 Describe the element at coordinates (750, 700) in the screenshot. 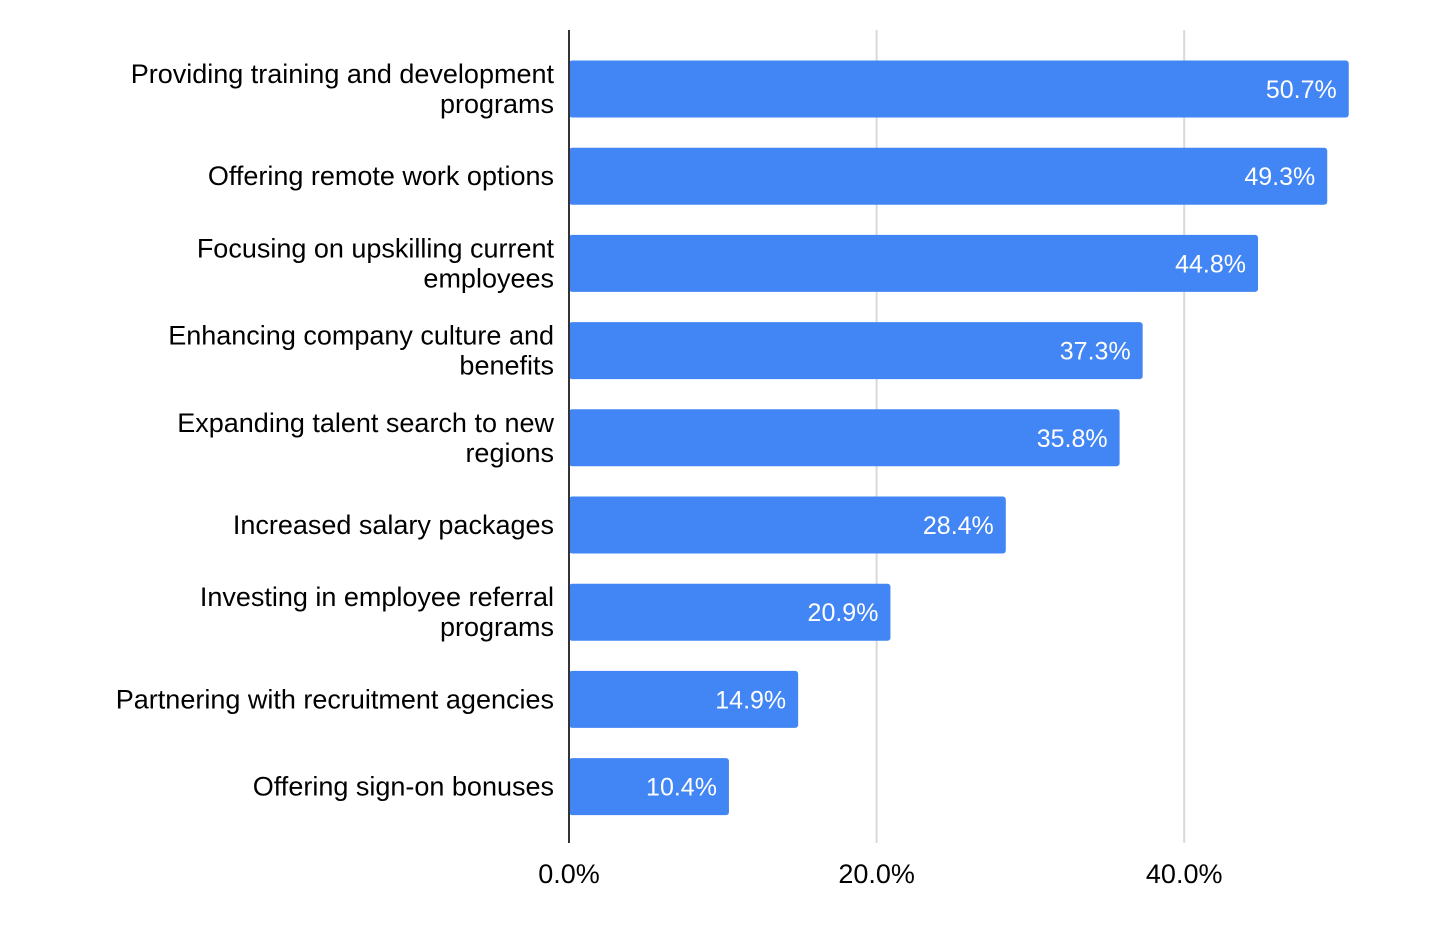

I see `data-label-7: 14.9%` at that location.